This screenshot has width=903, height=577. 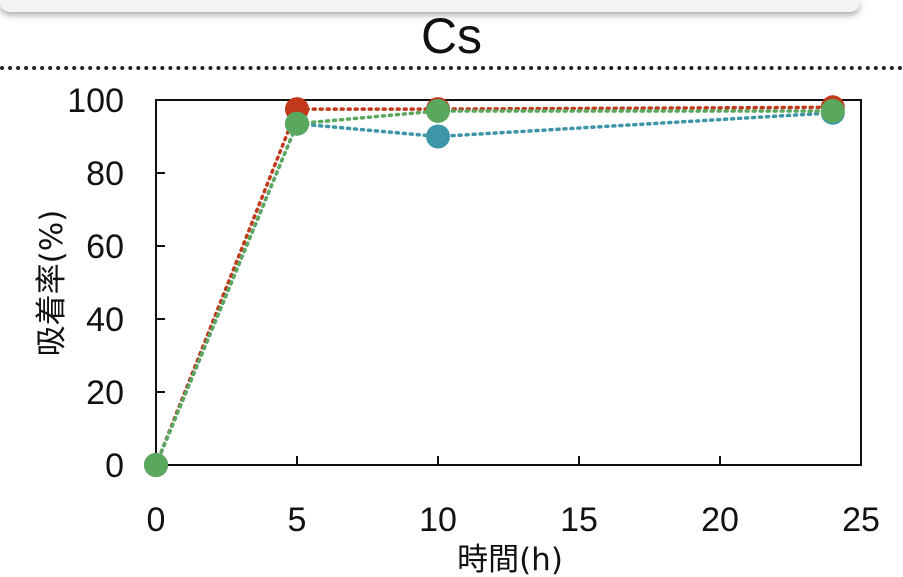 I want to click on y-tick-label: 0, so click(x=114, y=466).